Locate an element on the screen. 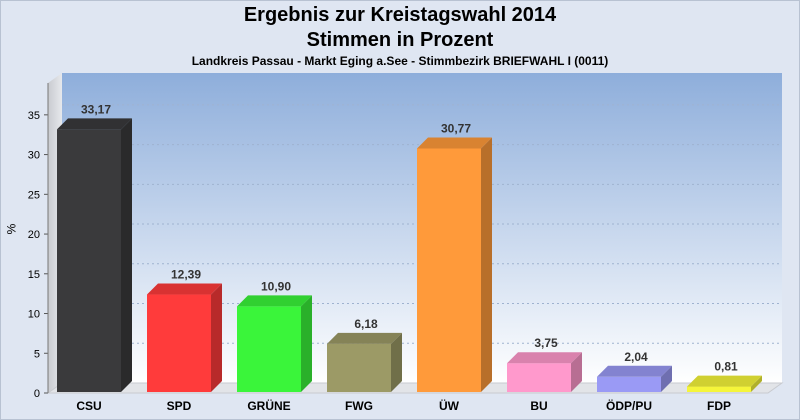  chart-title-line-2: Stimmen in Prozent is located at coordinates (400, 40).